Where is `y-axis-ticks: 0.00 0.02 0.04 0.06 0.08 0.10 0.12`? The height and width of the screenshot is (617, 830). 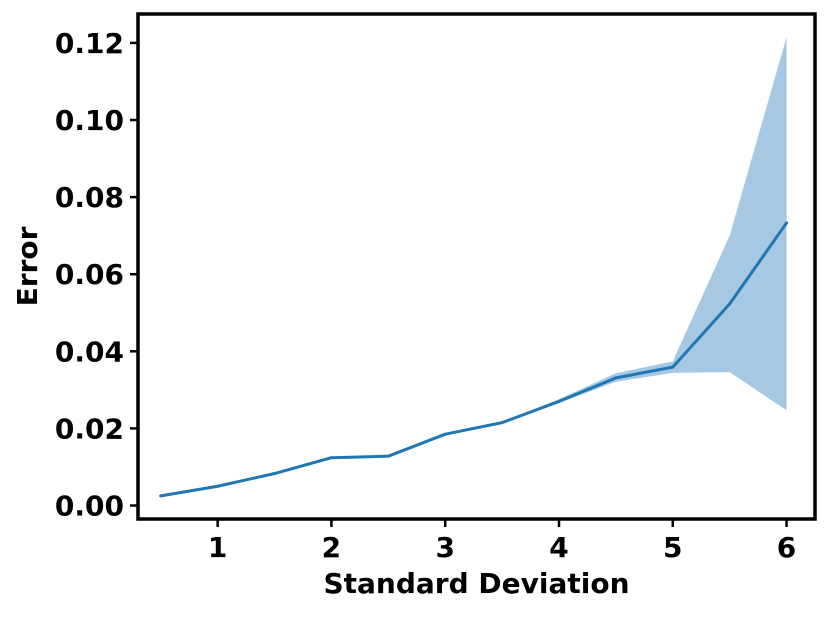 y-axis-ticks: 0.00 0.02 0.04 0.06 0.08 0.10 0.12 is located at coordinates (96, 275).